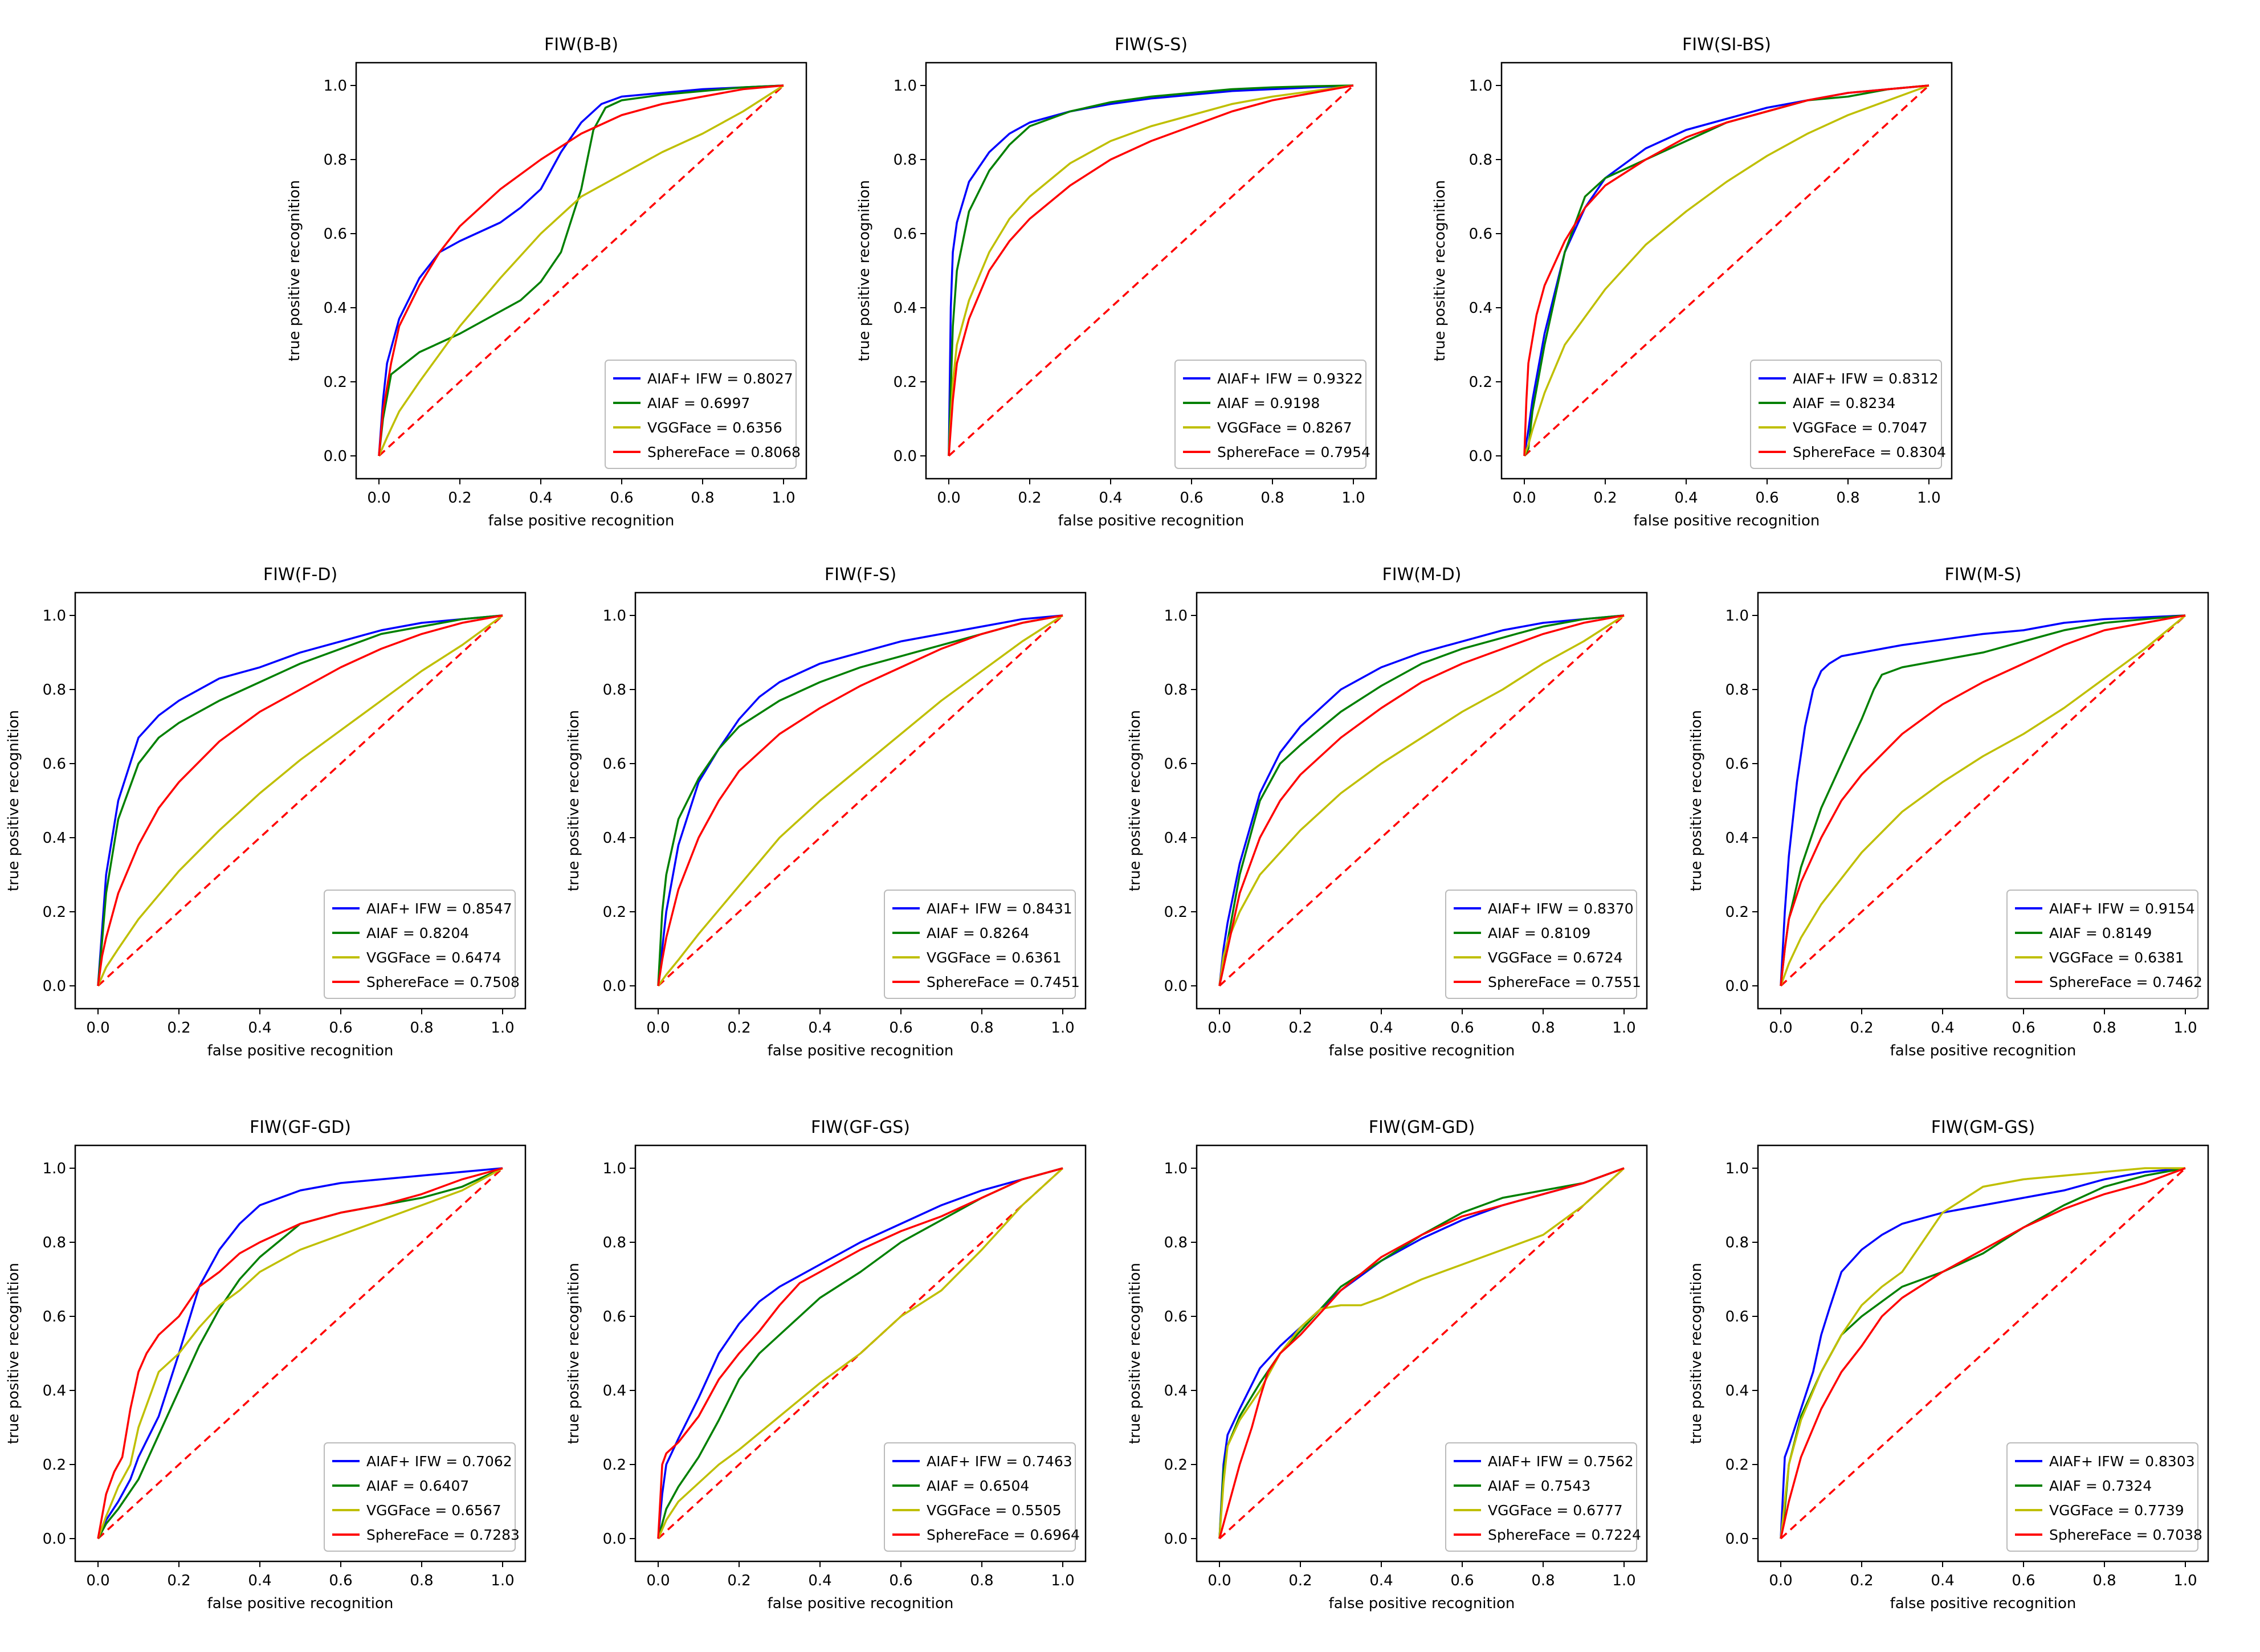 The height and width of the screenshot is (1652, 2260). Describe the element at coordinates (1003, 982) in the screenshot. I see `legend-entry: SphereFace = 0.7451` at that location.